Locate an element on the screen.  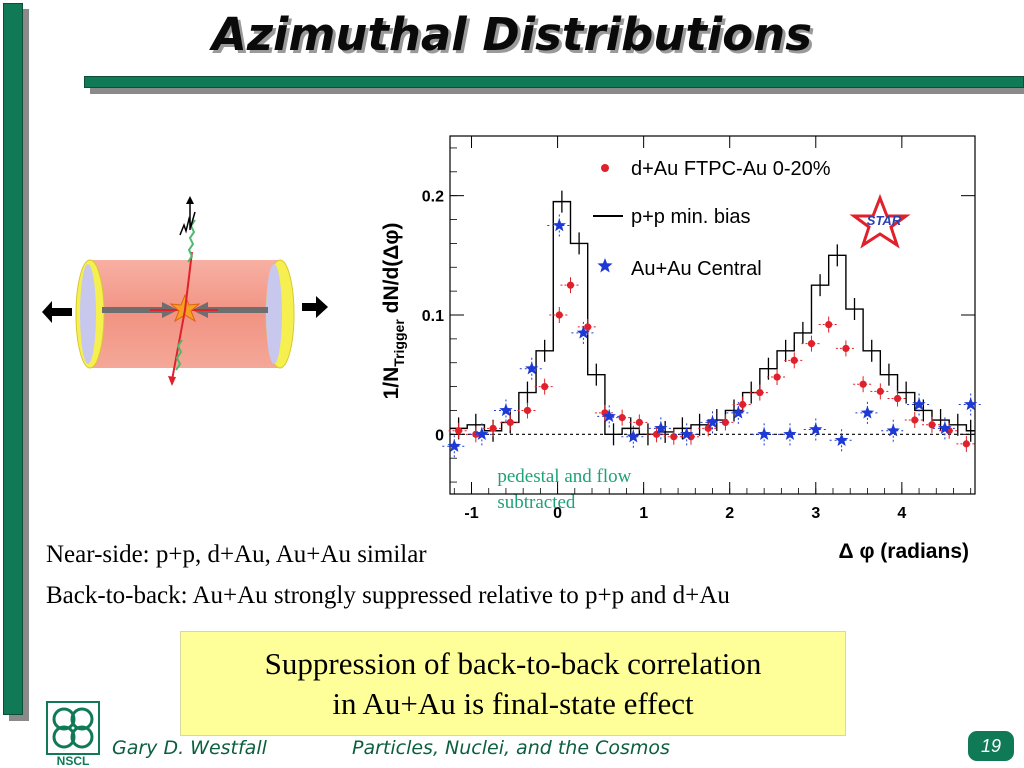
nscl-logo: NSCL is located at coordinates (73, 734).